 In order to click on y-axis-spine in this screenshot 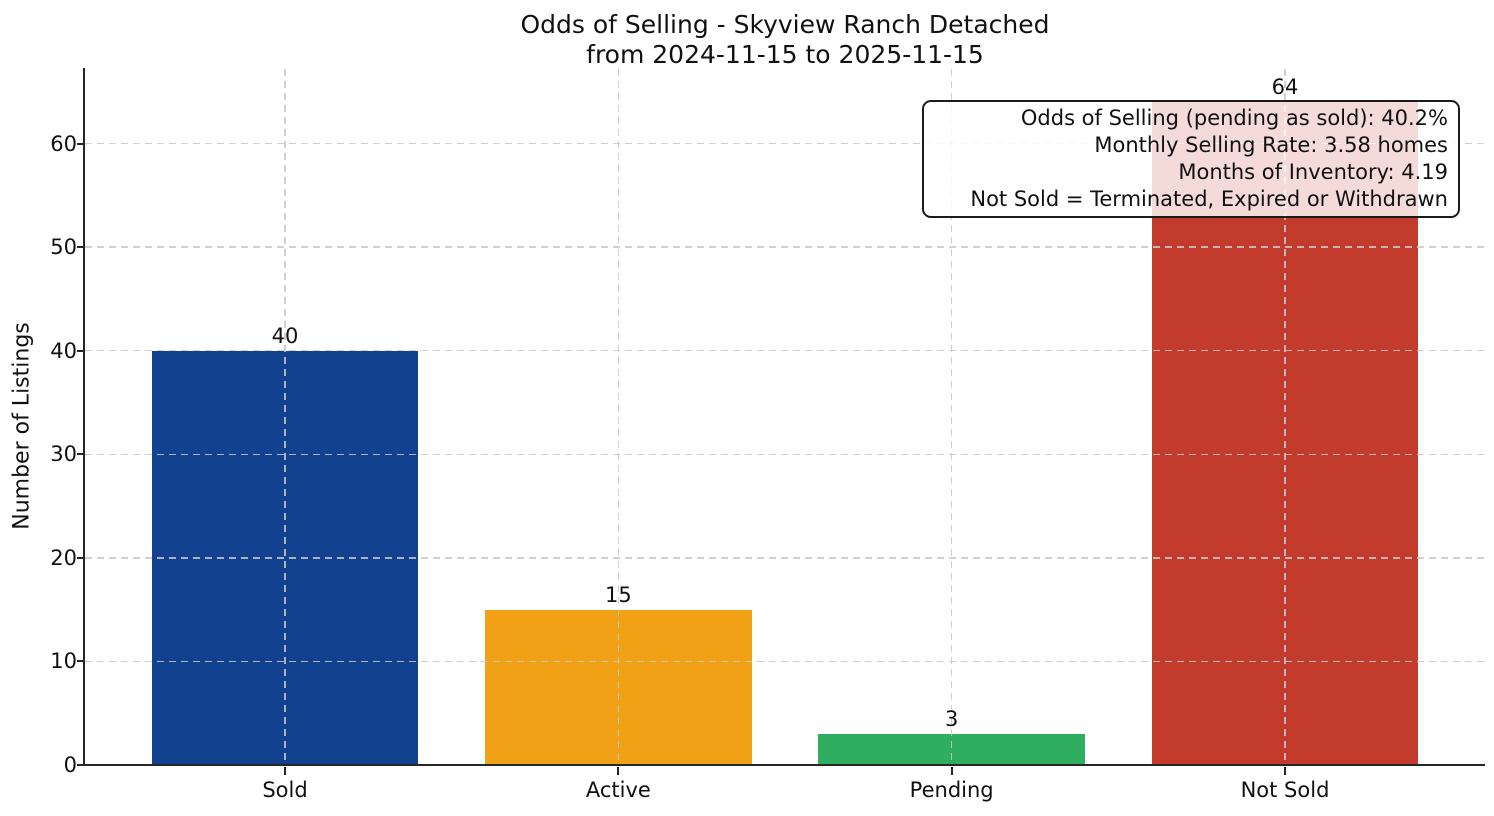, I will do `click(84, 417)`.